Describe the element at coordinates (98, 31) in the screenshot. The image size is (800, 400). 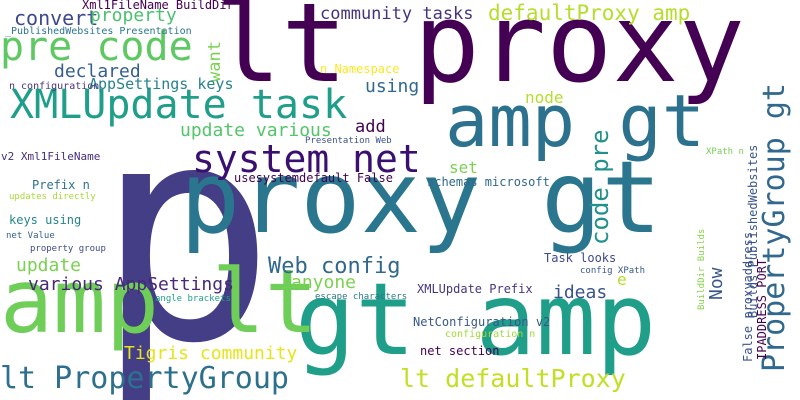
I see `word-publishedwebsites-presentation: _PublishedWebsites Presentation` at that location.